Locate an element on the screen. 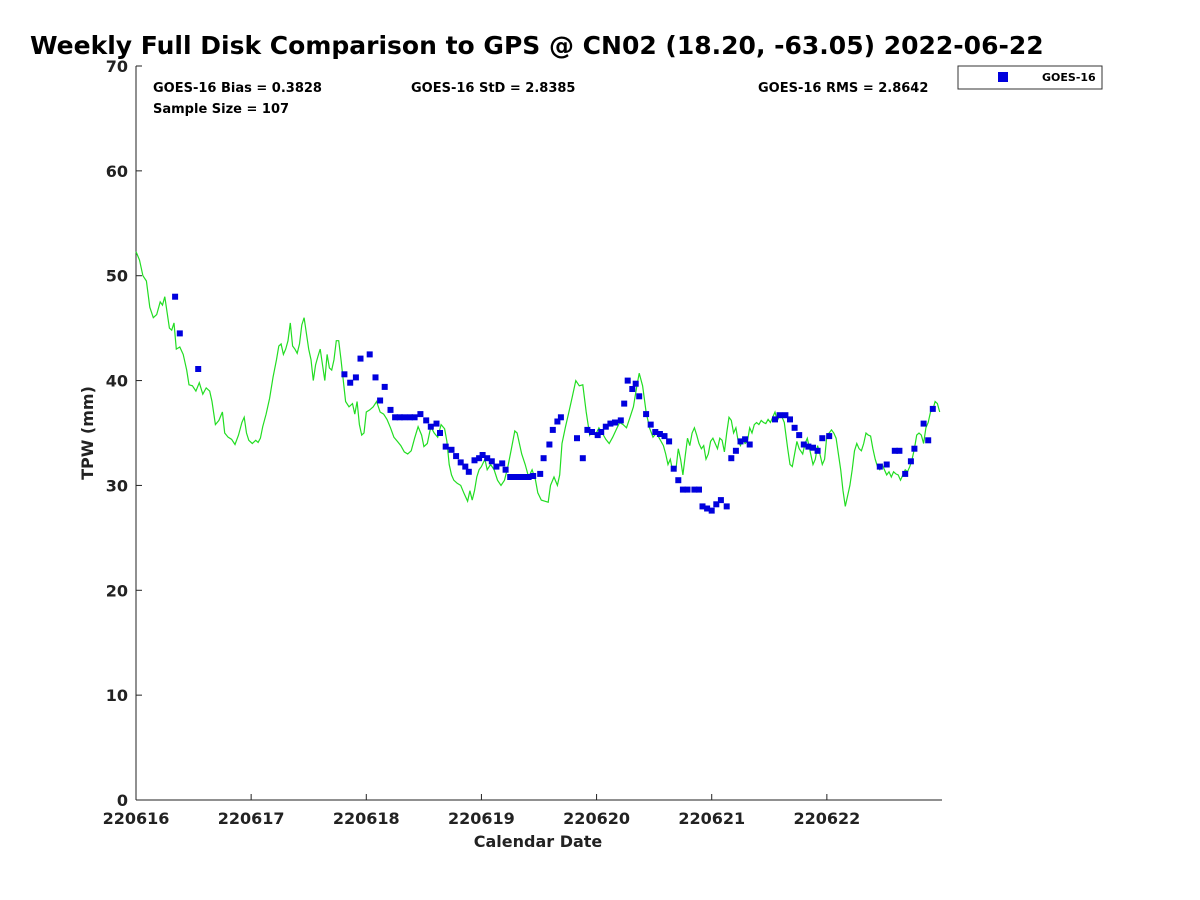  std-stat: GOES-16 StD = 2.8385 is located at coordinates (493, 88).